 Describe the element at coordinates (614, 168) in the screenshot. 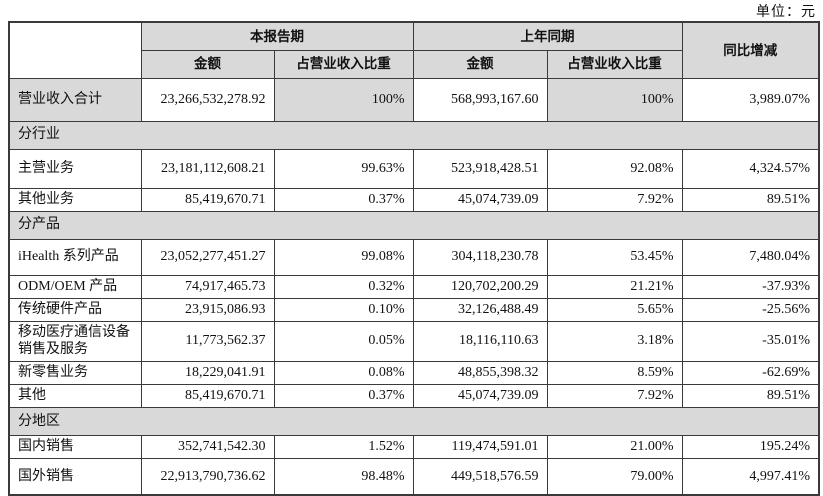

I see `share-cell: 92.08%` at that location.